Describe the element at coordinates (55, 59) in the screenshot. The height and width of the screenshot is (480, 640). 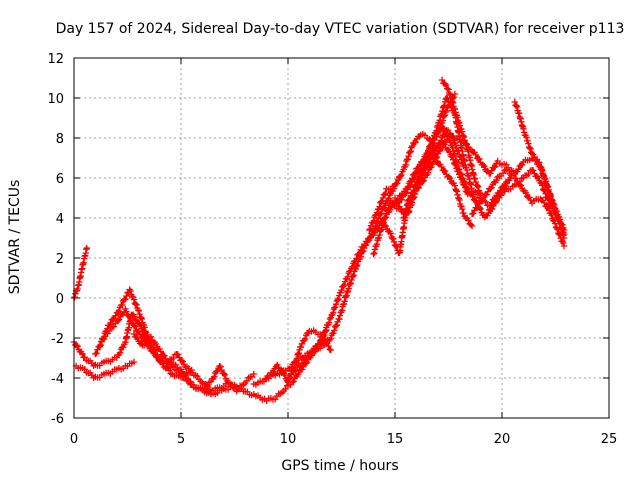
I see `y-tick-label: 12` at that location.